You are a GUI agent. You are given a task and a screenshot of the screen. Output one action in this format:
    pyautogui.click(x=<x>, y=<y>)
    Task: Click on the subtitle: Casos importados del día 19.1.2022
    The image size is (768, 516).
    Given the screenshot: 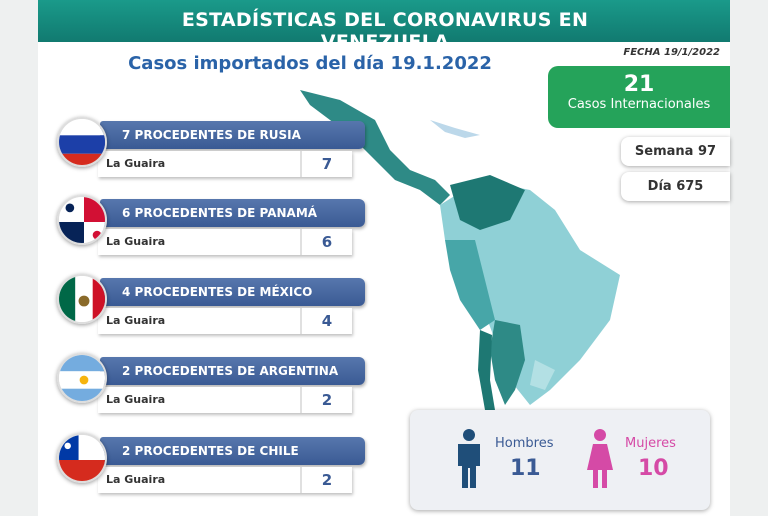 What is the action you would take?
    pyautogui.click(x=310, y=63)
    